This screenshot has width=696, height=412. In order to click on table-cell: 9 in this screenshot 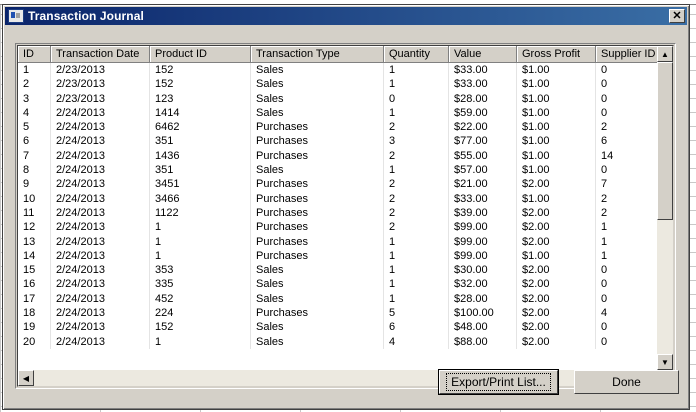, I will do `click(34, 184)`.